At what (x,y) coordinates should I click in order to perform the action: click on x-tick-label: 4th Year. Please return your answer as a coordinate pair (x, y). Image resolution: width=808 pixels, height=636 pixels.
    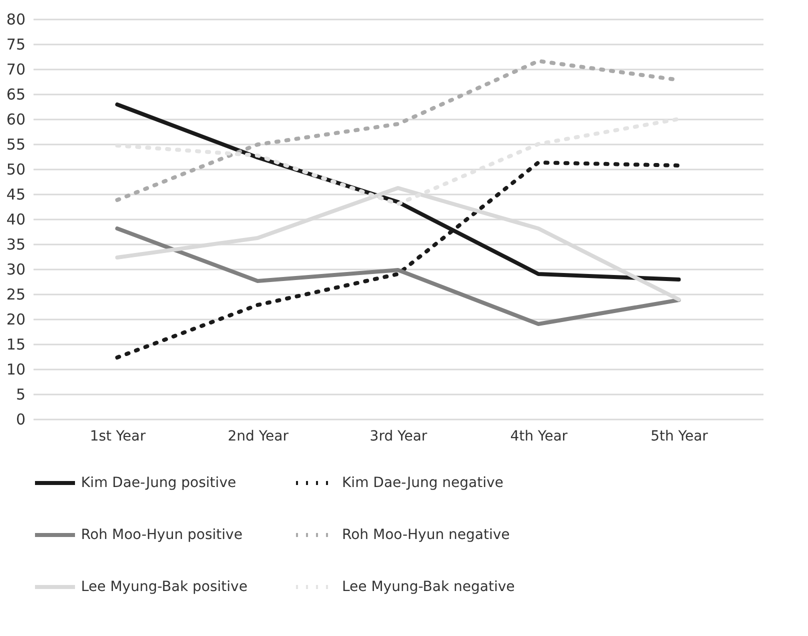
    Looking at the image, I should click on (539, 436).